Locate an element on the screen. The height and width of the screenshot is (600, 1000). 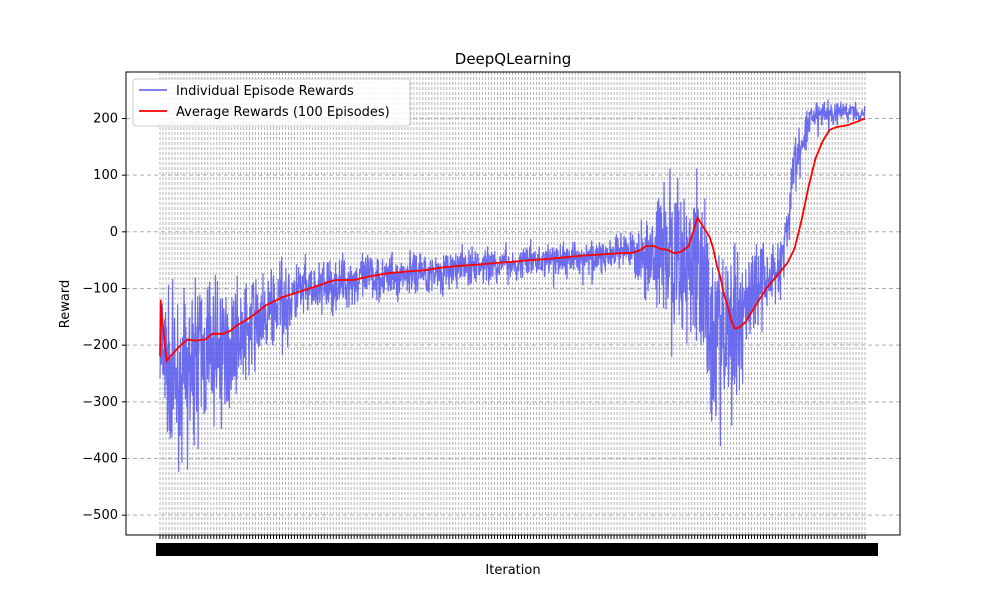
chart-title: DeepQLearning is located at coordinates (513, 59).